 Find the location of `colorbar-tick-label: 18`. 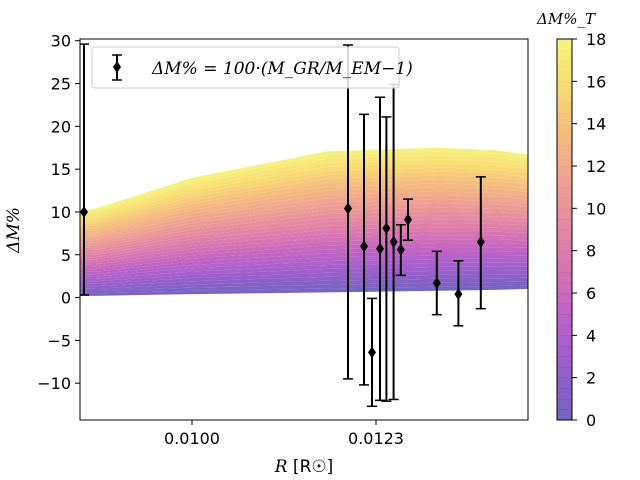

colorbar-tick-label: 18 is located at coordinates (596, 39).